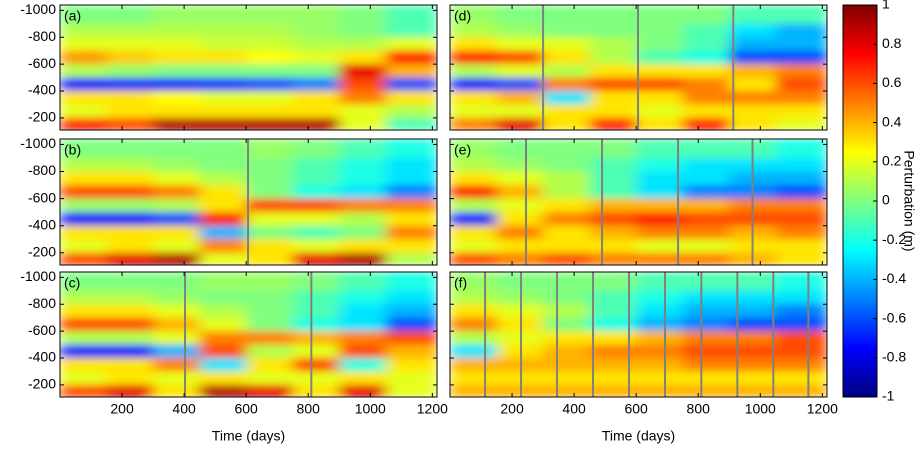 Image resolution: width=922 pixels, height=456 pixels. Describe the element at coordinates (72, 16) in the screenshot. I see `panel-label: (a)` at that location.